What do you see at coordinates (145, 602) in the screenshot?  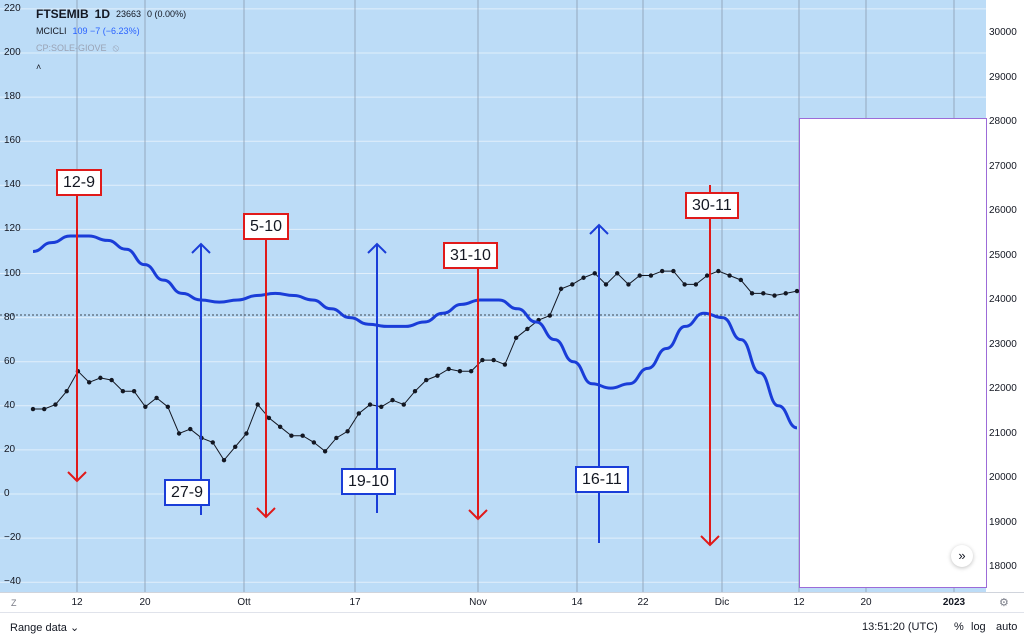 I see `time-axis-tick-label: 20` at bounding box center [145, 602].